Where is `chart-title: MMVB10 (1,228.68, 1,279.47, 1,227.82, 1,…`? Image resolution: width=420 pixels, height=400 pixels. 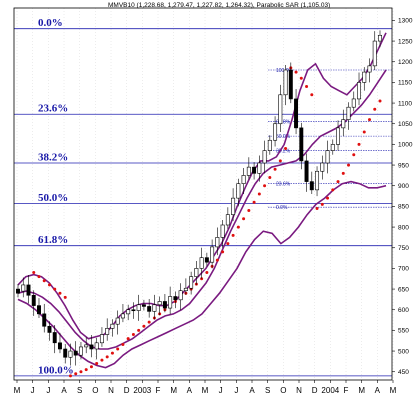 chart-title: MMVB10 (1,228.68, 1,279.47, 1,227.82, 1,… is located at coordinates (219, 5).